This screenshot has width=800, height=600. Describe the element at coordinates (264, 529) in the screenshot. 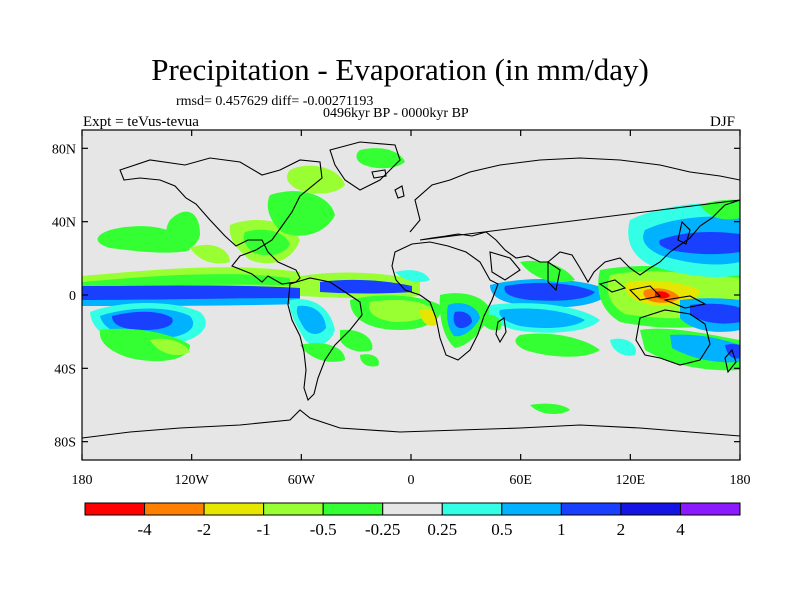

I see `colorbar-label-2: -1` at that location.